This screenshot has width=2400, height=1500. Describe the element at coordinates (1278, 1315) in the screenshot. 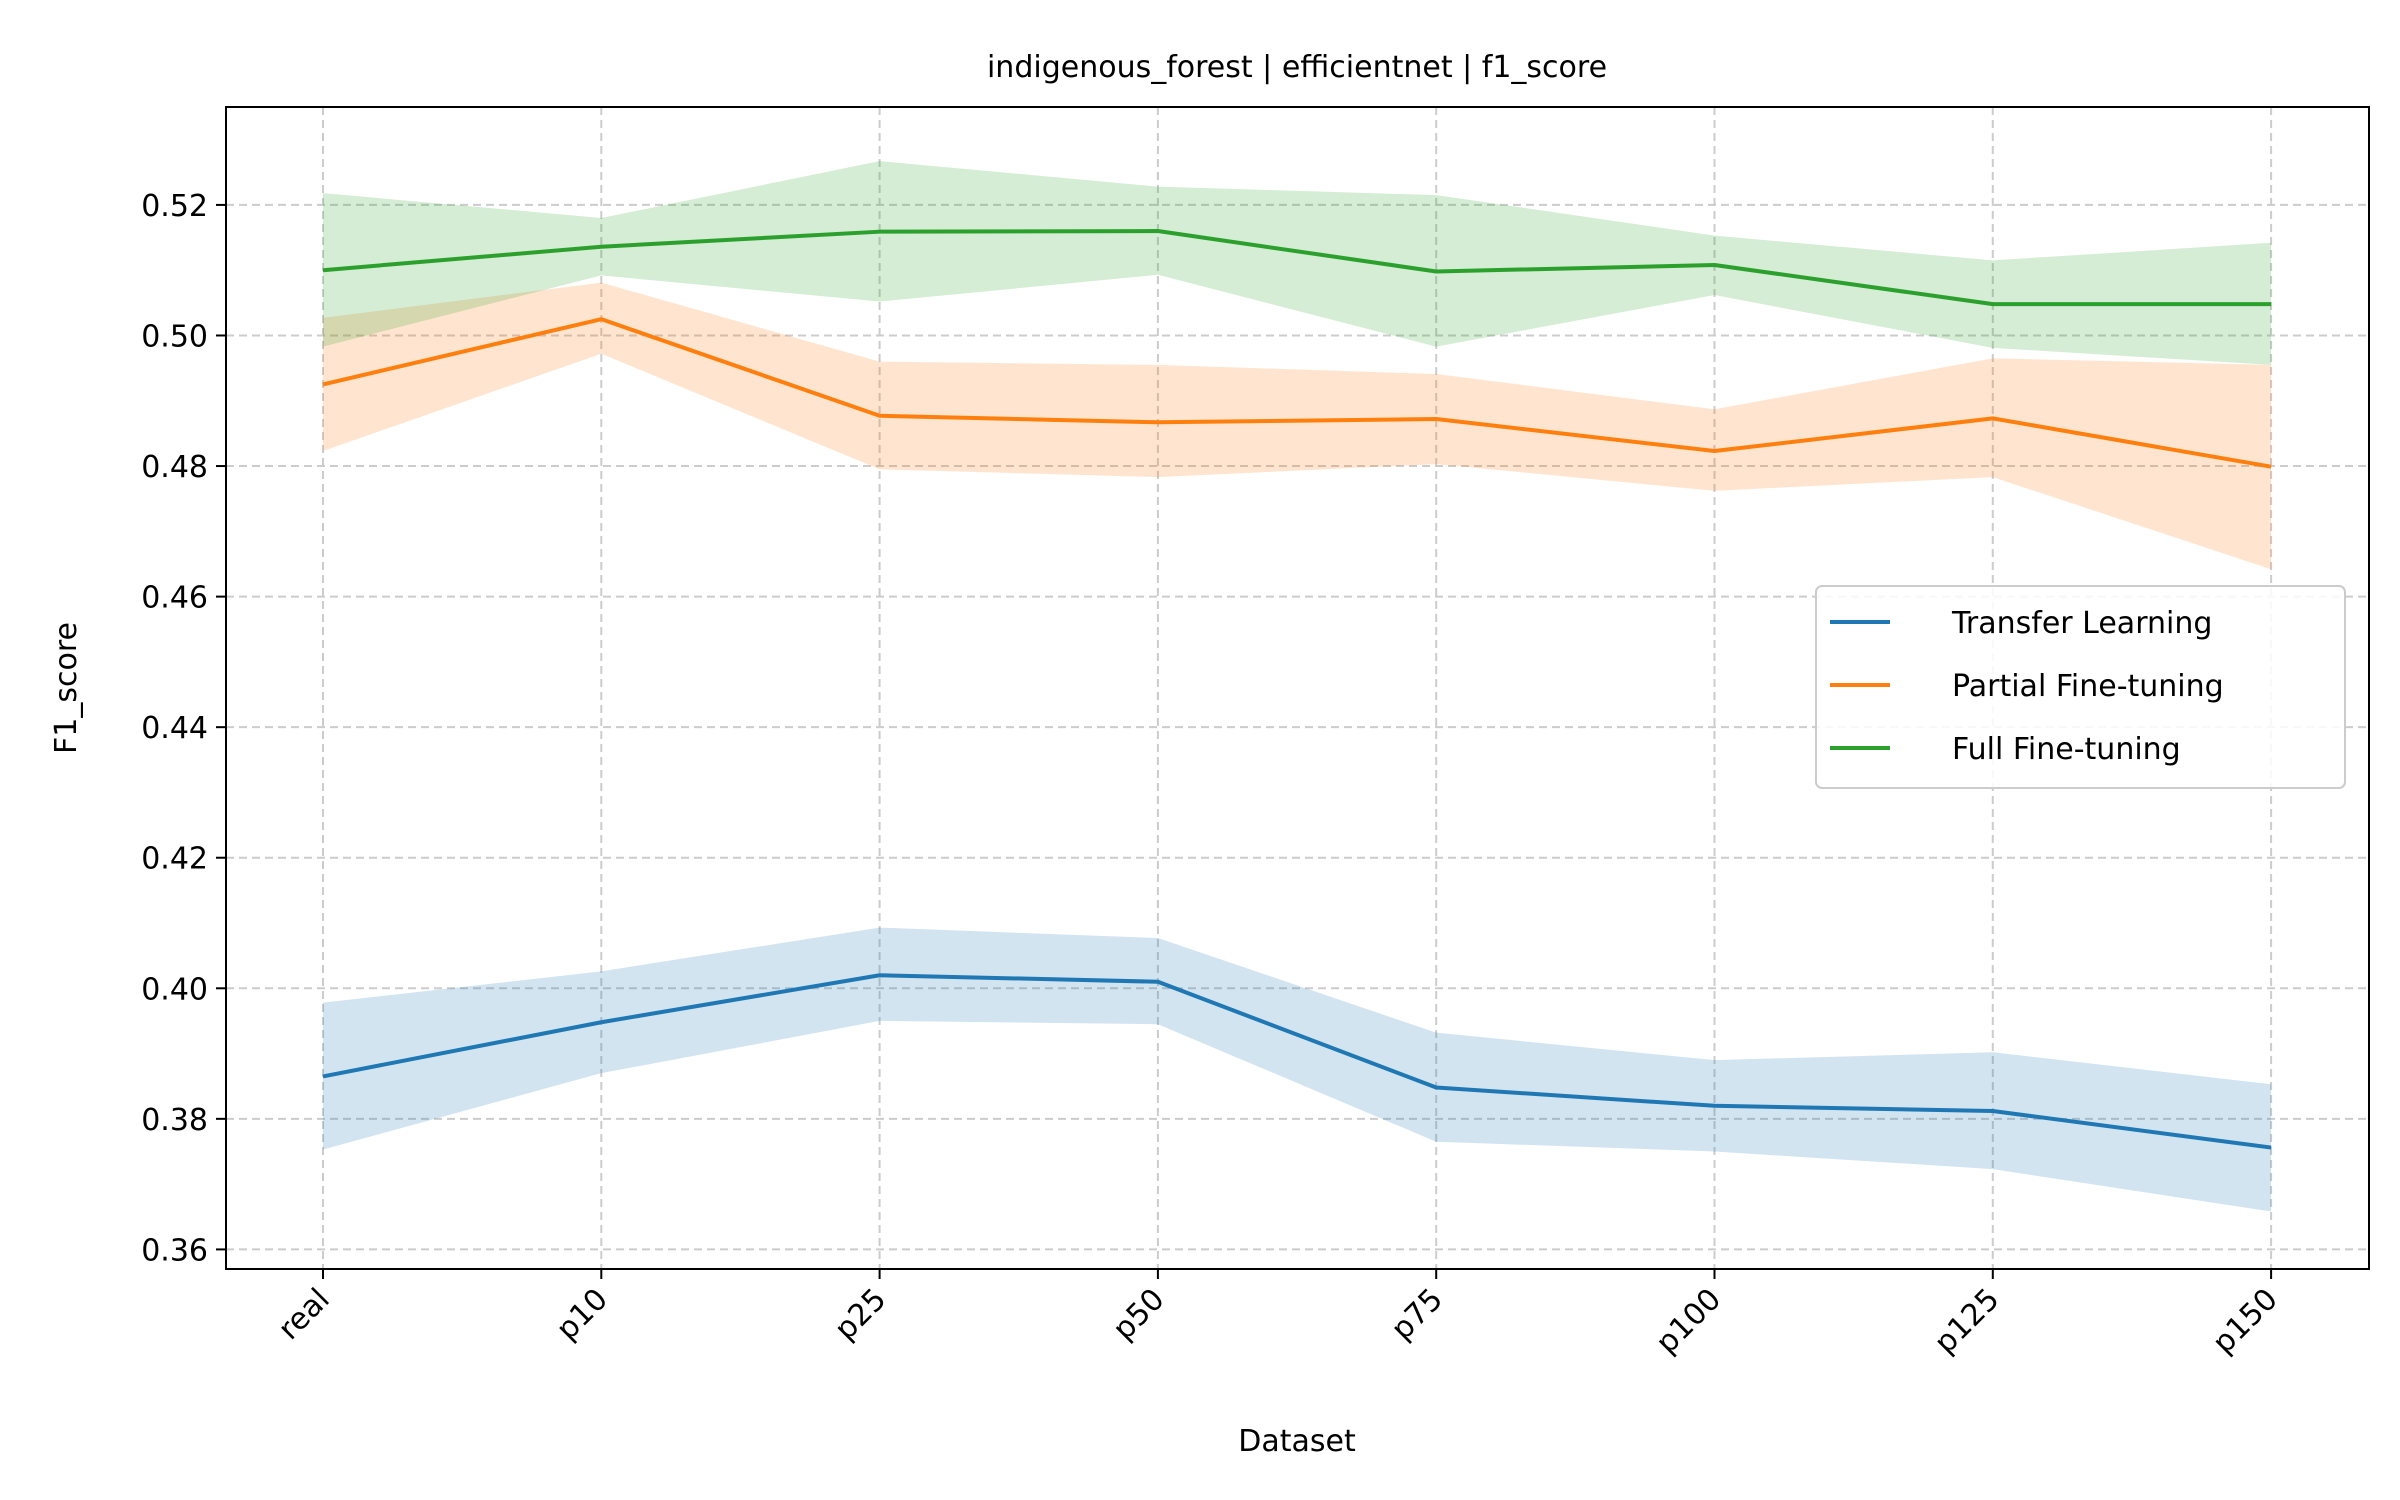

I see `x-axis: real p10 p25 p50 p75 p100 p125 p150` at that location.